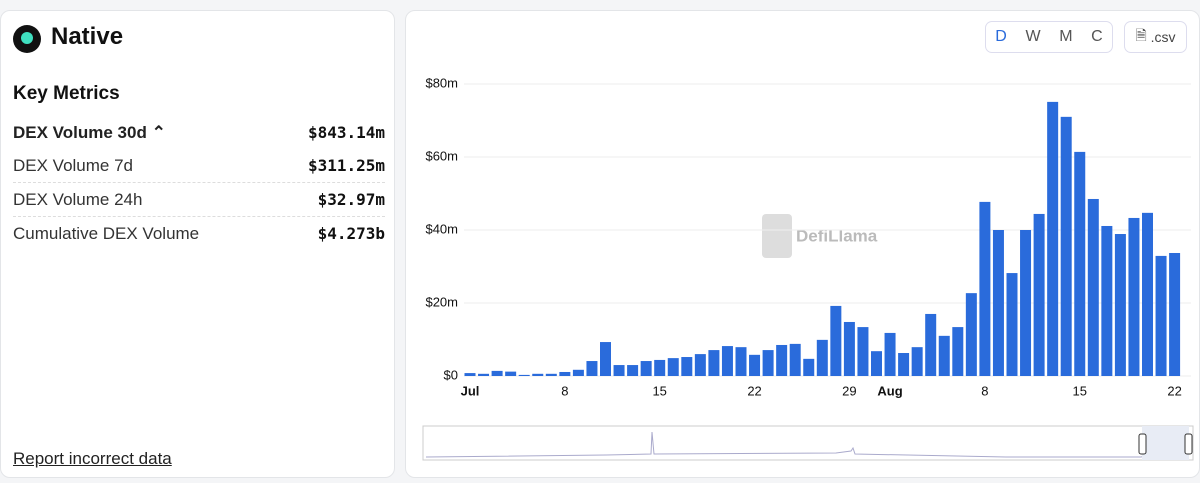  What do you see at coordinates (92, 458) in the screenshot?
I see `report-link: Report incorrect data` at bounding box center [92, 458].